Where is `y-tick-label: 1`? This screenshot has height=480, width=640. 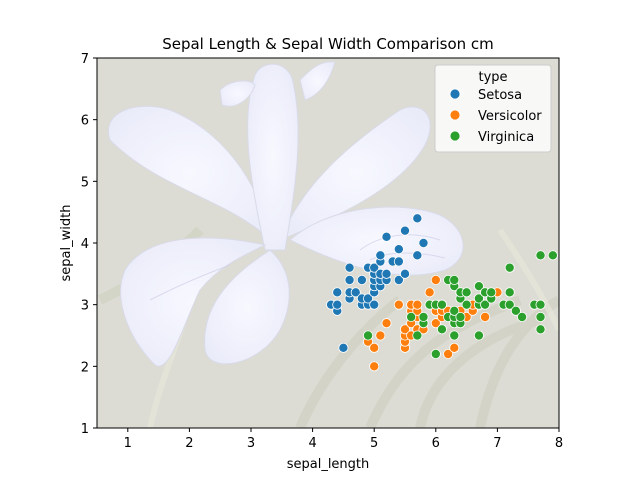
y-tick-label: 1 is located at coordinates (85, 429).